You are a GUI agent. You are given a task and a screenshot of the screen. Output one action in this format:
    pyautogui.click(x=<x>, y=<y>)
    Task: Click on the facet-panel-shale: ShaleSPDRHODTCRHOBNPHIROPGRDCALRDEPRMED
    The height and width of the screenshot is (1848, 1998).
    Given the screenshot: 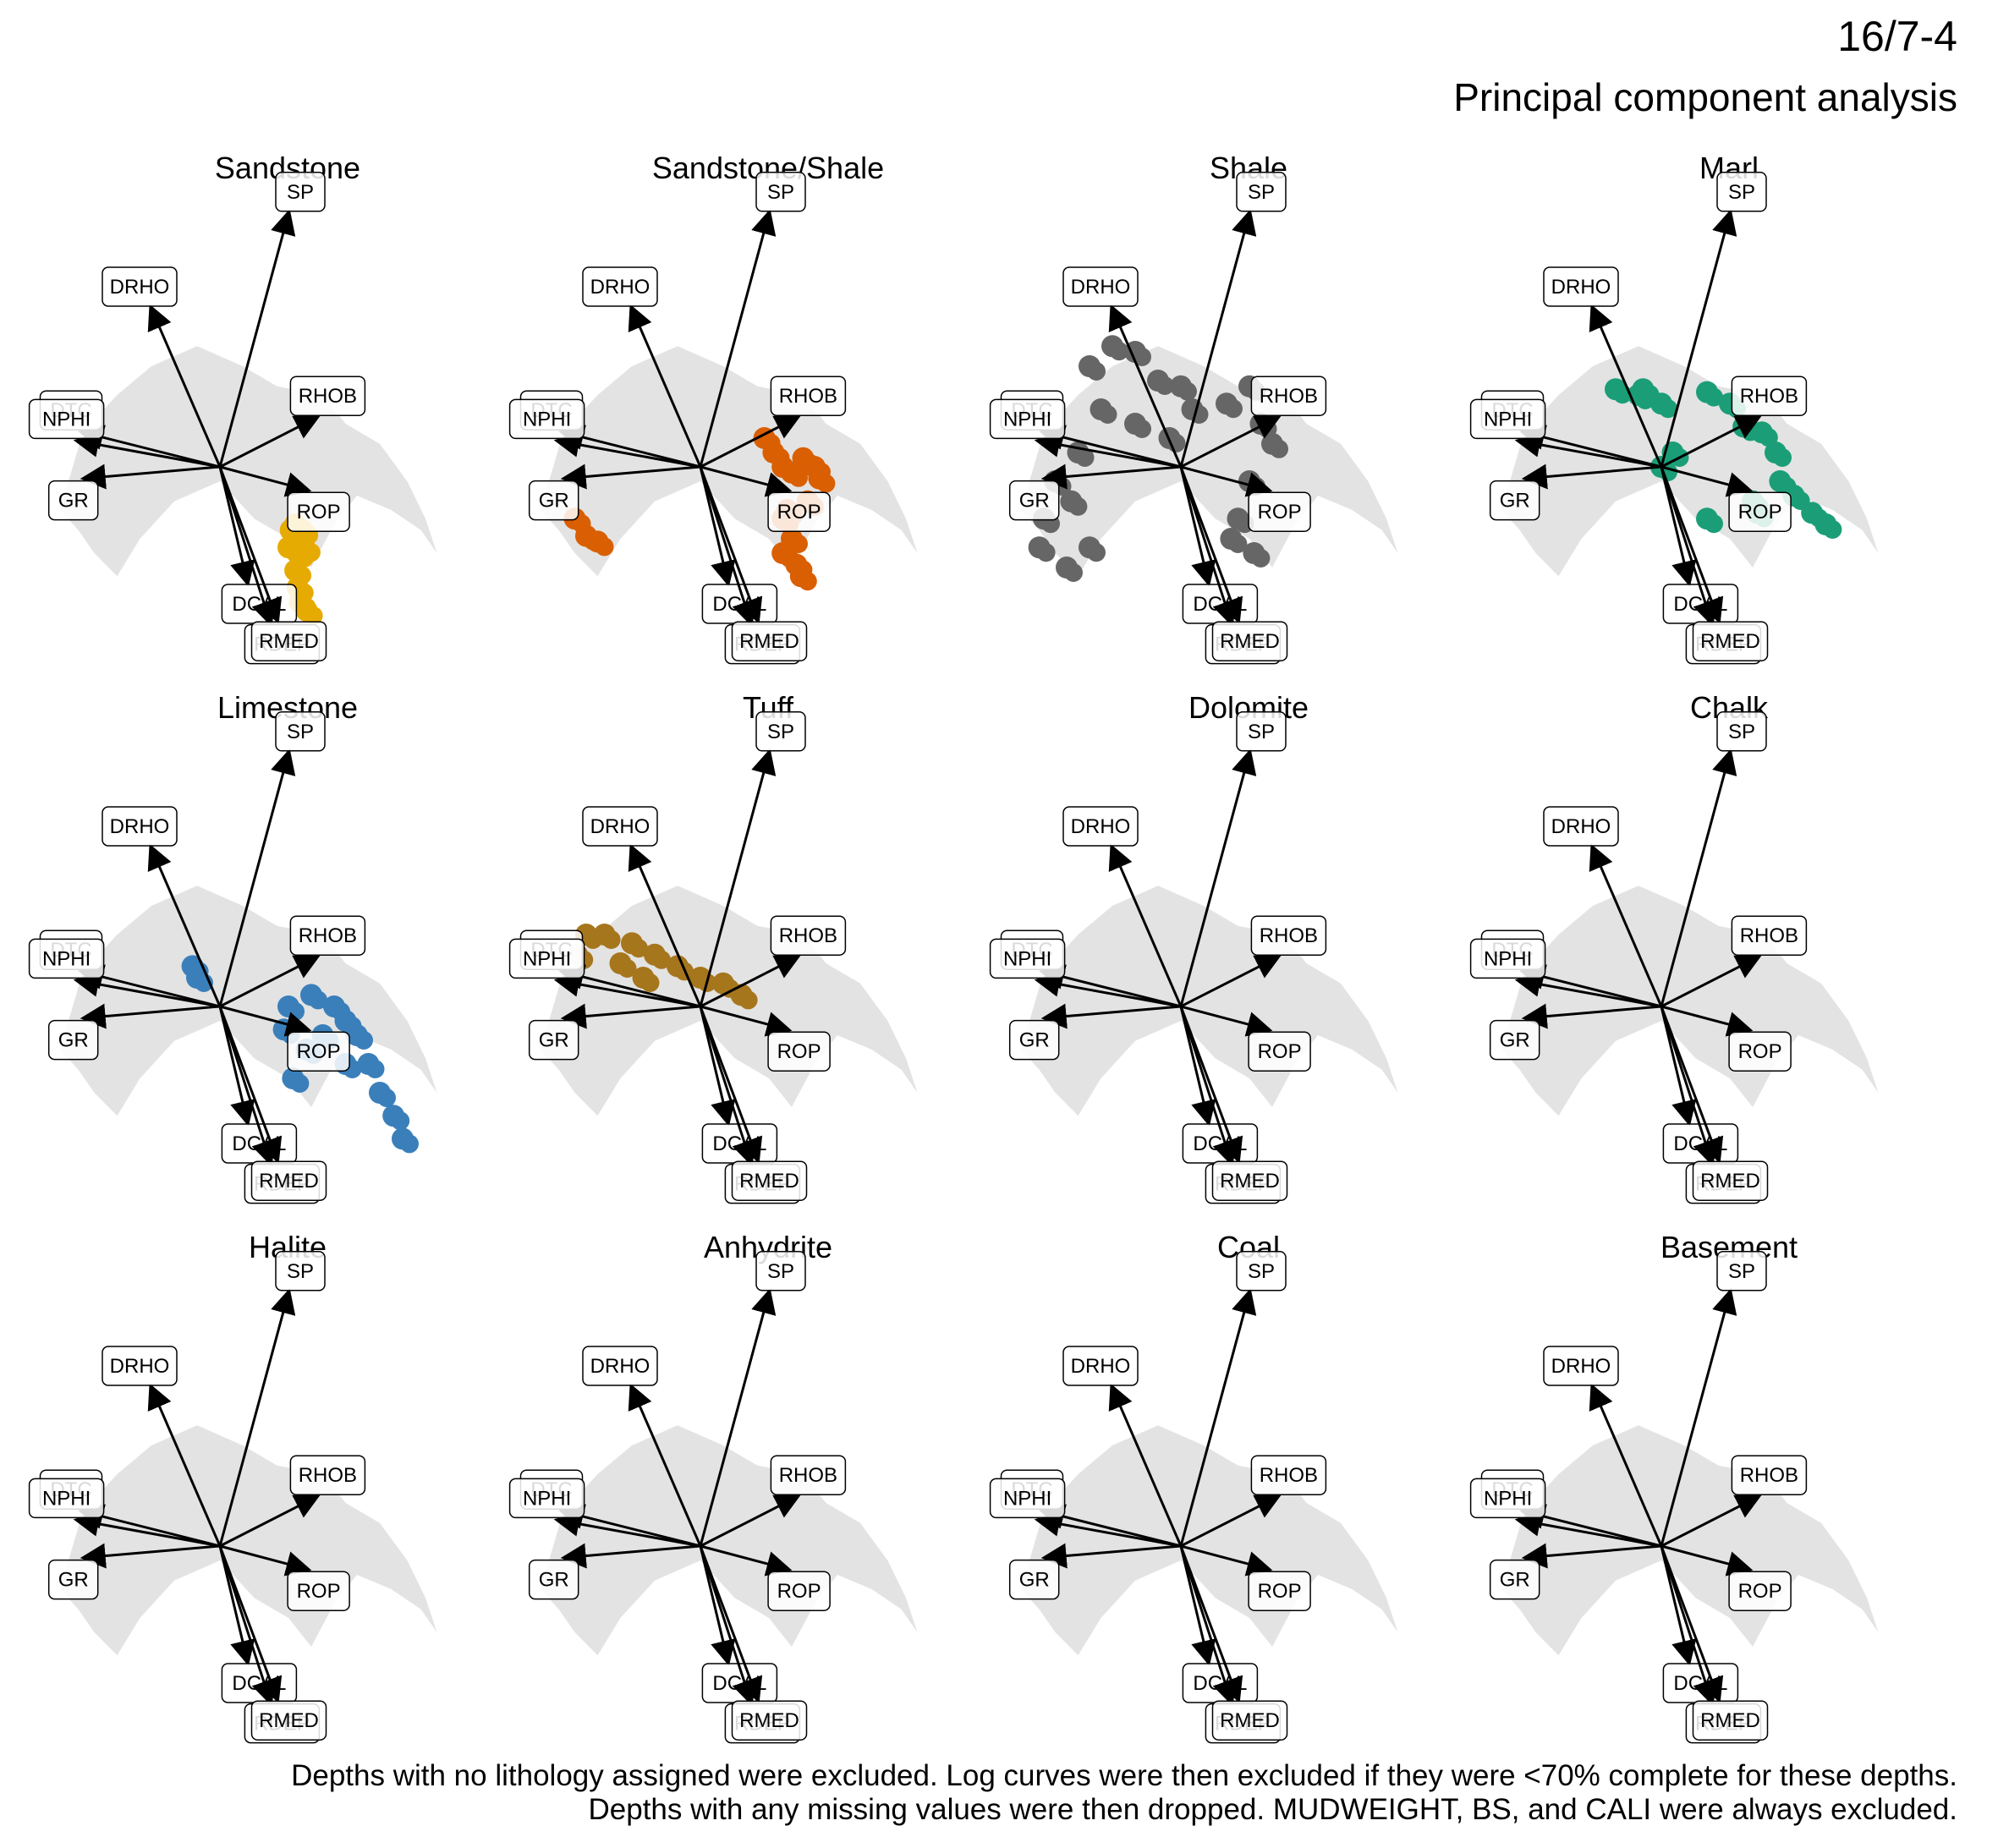 What is the action you would take?
    pyautogui.click(x=1241, y=332)
    